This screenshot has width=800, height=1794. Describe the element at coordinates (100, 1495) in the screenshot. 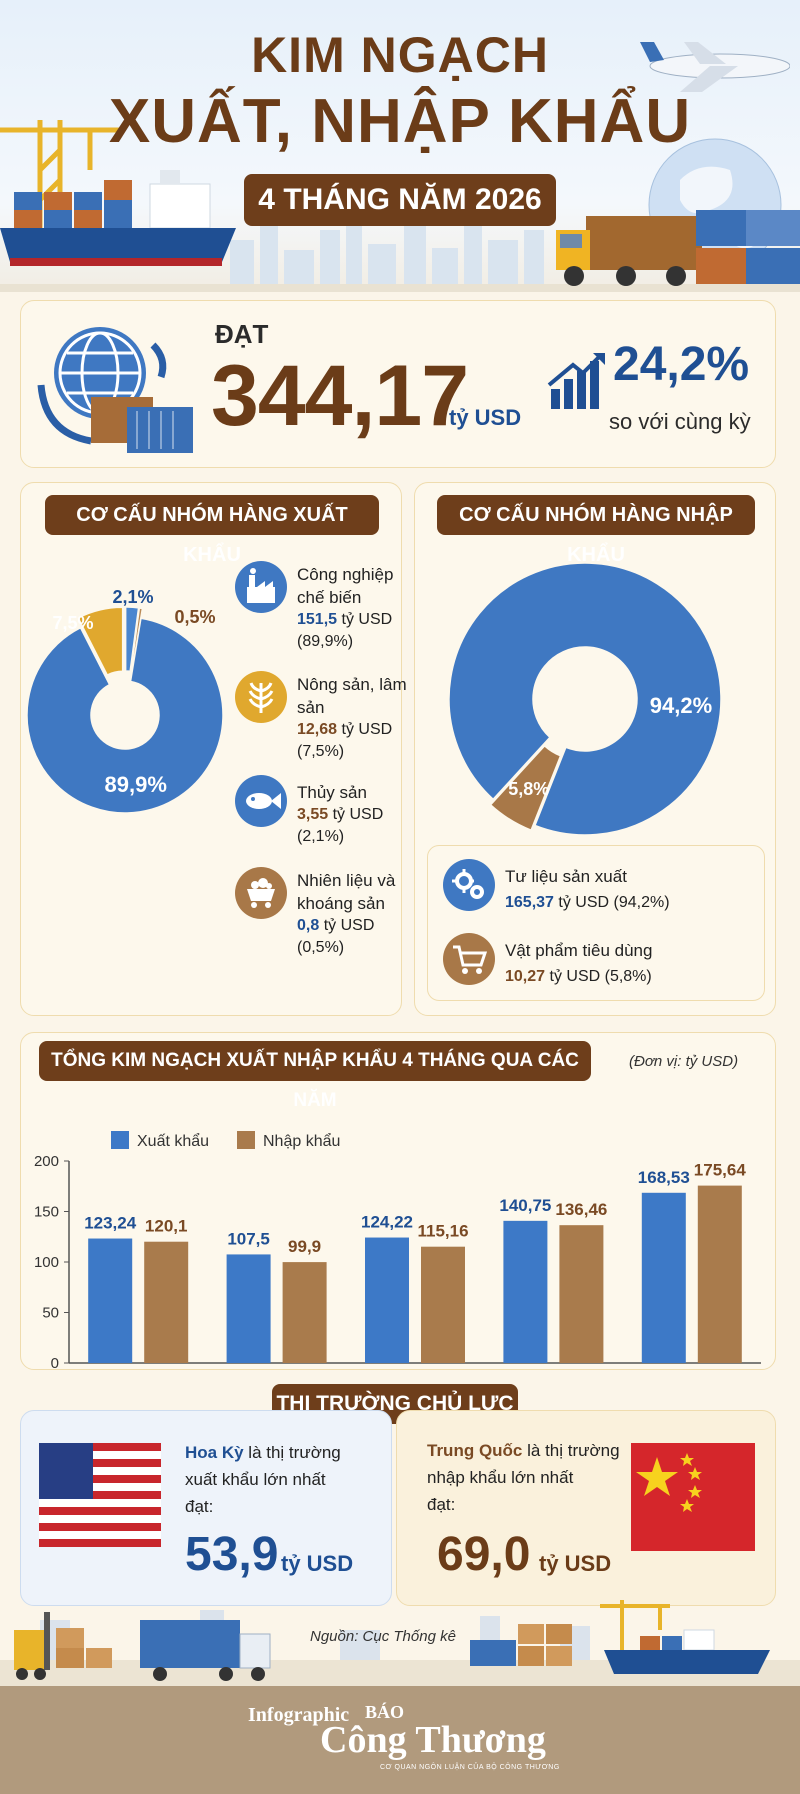

I see `usa-flag-icon` at that location.